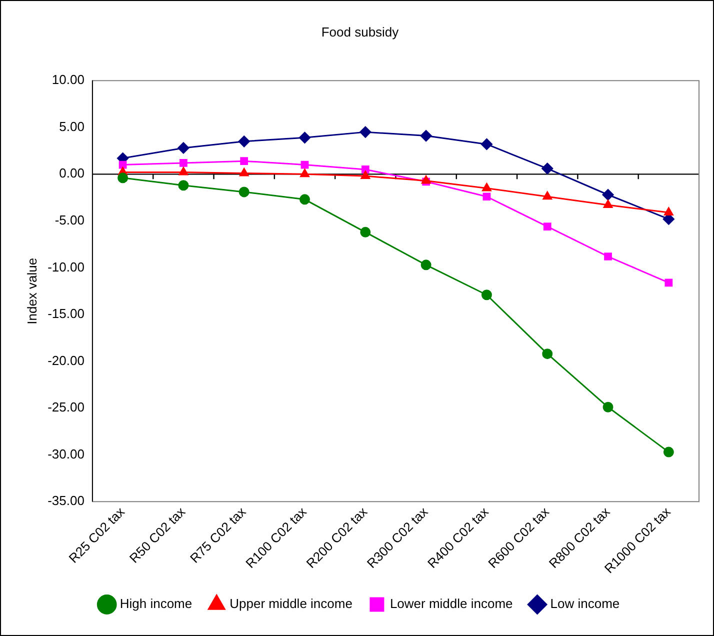 This screenshot has width=714, height=636. I want to click on y-tick-label: -10.00, so click(66, 266).